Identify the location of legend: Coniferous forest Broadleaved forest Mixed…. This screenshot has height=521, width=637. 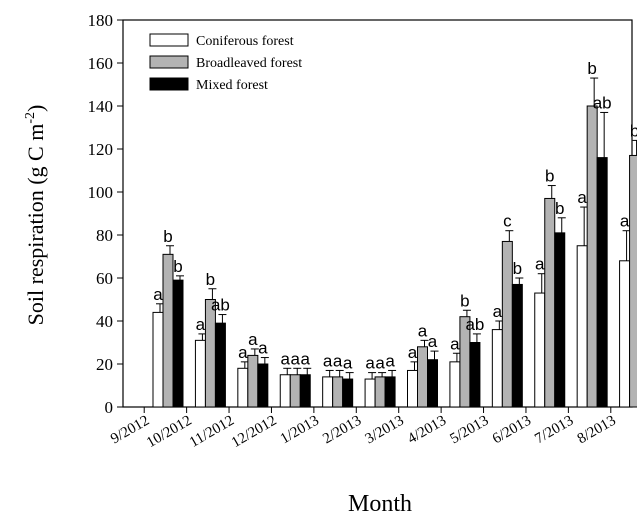
(225, 63).